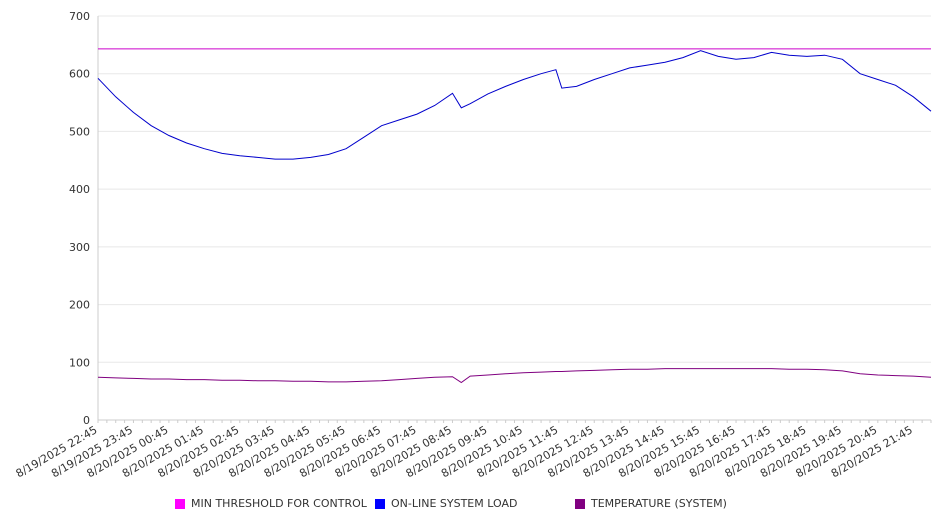 The image size is (946, 530). I want to click on legend-item-system-load: ON-LINE SYSTEM LOAD, so click(446, 503).